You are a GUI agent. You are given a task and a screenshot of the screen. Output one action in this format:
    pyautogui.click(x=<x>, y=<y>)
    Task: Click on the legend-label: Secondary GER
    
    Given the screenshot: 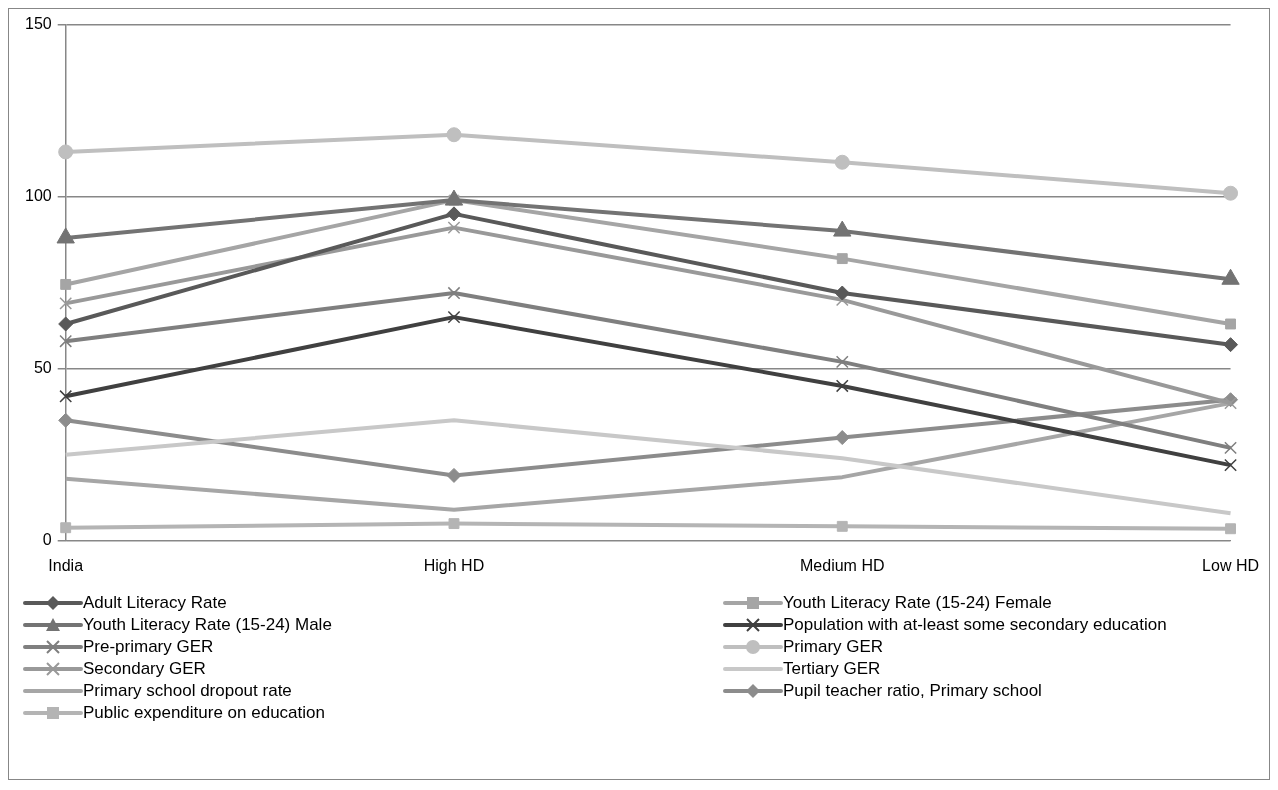 What is the action you would take?
    pyautogui.click(x=144, y=669)
    